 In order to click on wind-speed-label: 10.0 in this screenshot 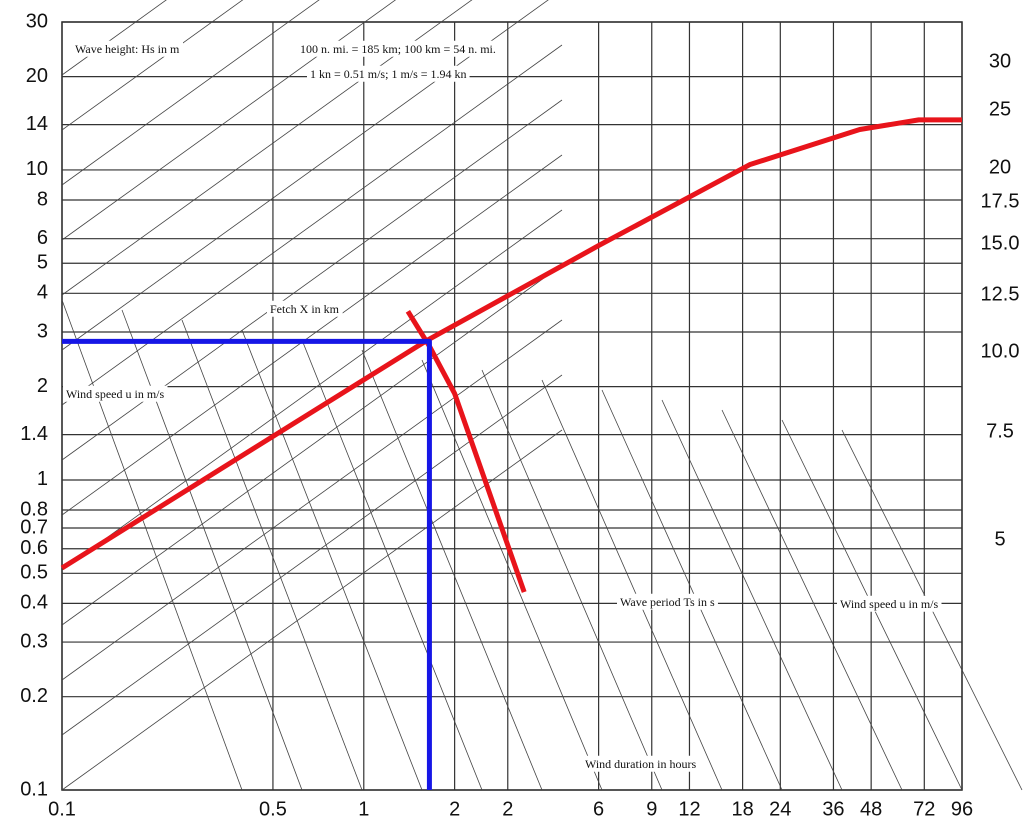, I will do `click(1000, 351)`.